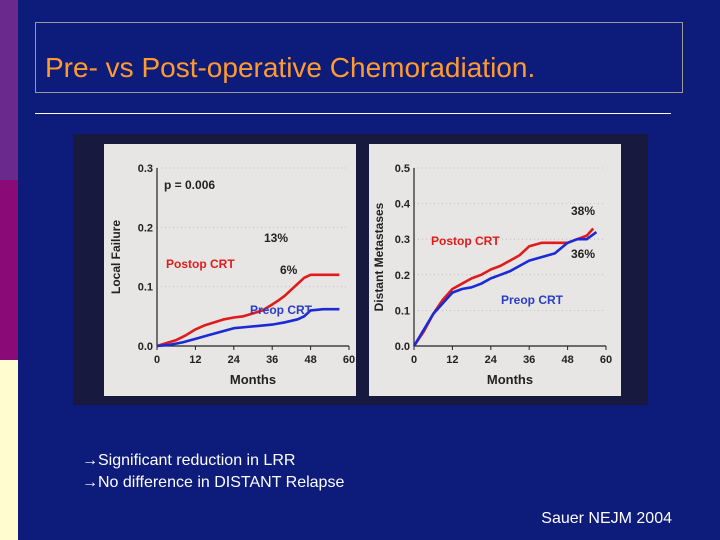 The image size is (720, 540). What do you see at coordinates (197, 460) in the screenshot?
I see `bullet-text: Significant reduction in LRR` at bounding box center [197, 460].